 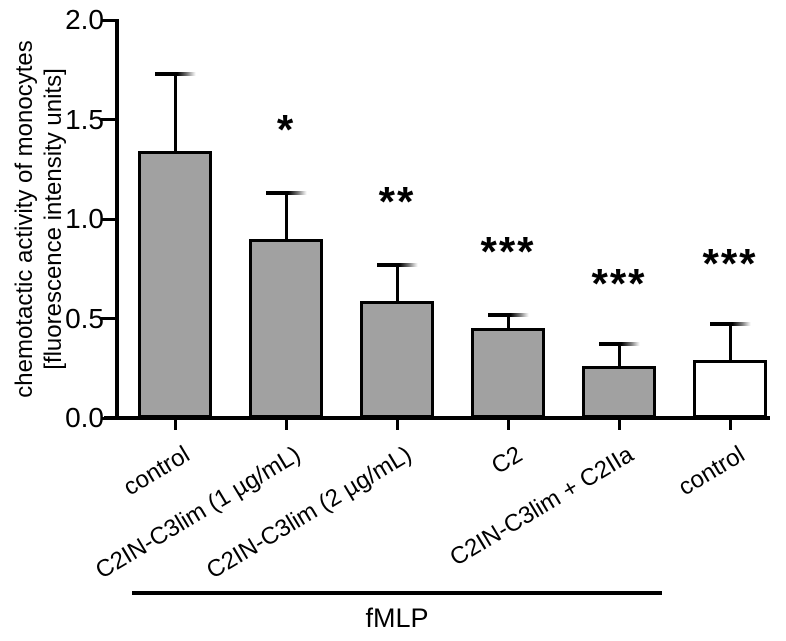 I want to click on significance-label: *, so click(x=286, y=130).